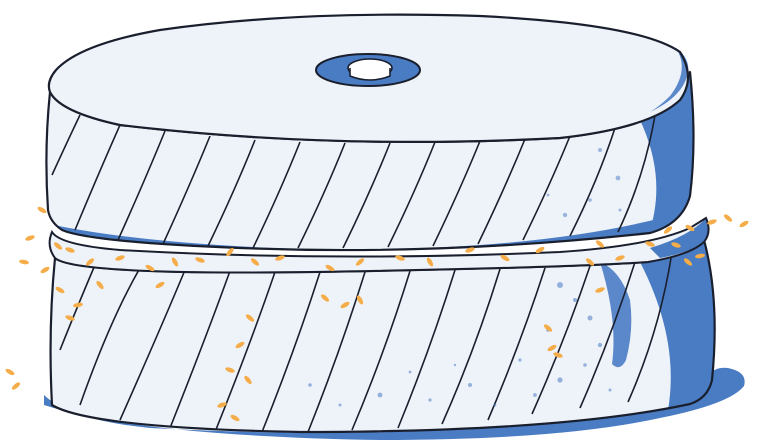 The width and height of the screenshot is (757, 447). What do you see at coordinates (677, 325) in the screenshot?
I see `lower-stone-shade` at bounding box center [677, 325].